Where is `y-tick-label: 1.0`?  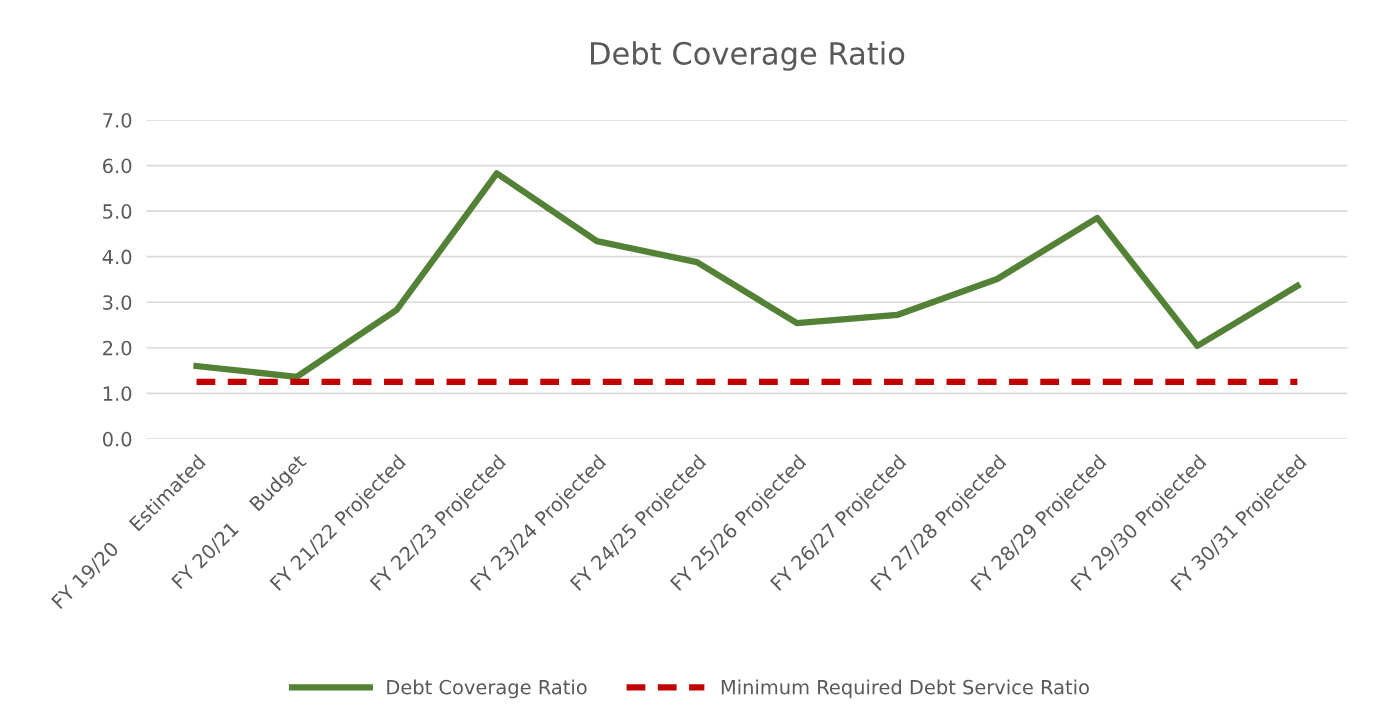 y-tick-label: 1.0 is located at coordinates (117, 393).